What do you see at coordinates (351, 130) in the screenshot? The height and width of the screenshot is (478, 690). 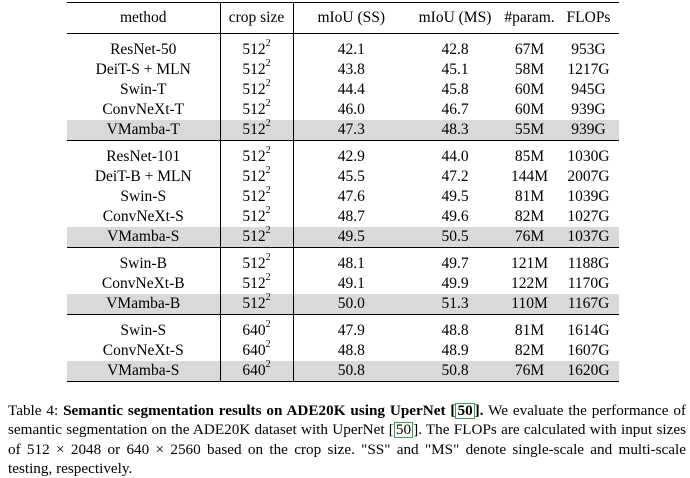 I see `cell-miou-ss: 47.3` at bounding box center [351, 130].